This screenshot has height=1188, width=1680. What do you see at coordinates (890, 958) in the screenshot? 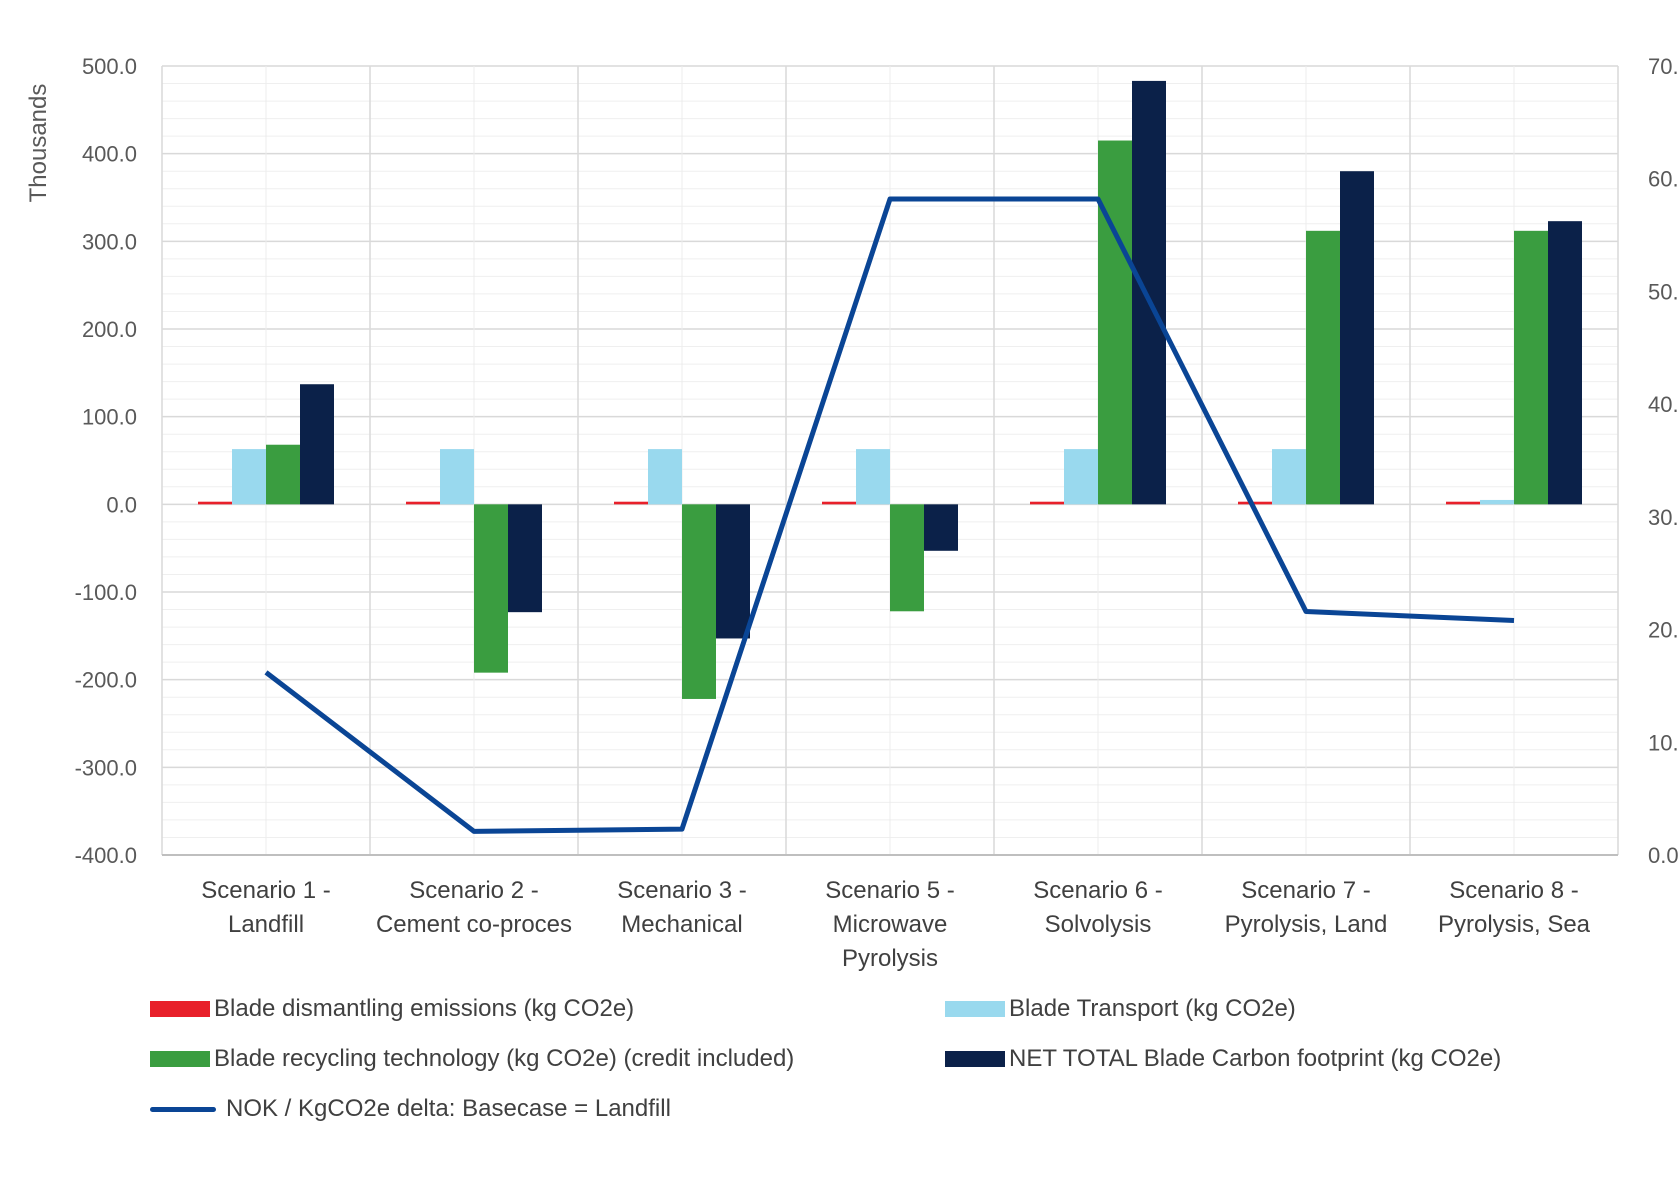
I see `category-label: Pyrolysis` at bounding box center [890, 958].